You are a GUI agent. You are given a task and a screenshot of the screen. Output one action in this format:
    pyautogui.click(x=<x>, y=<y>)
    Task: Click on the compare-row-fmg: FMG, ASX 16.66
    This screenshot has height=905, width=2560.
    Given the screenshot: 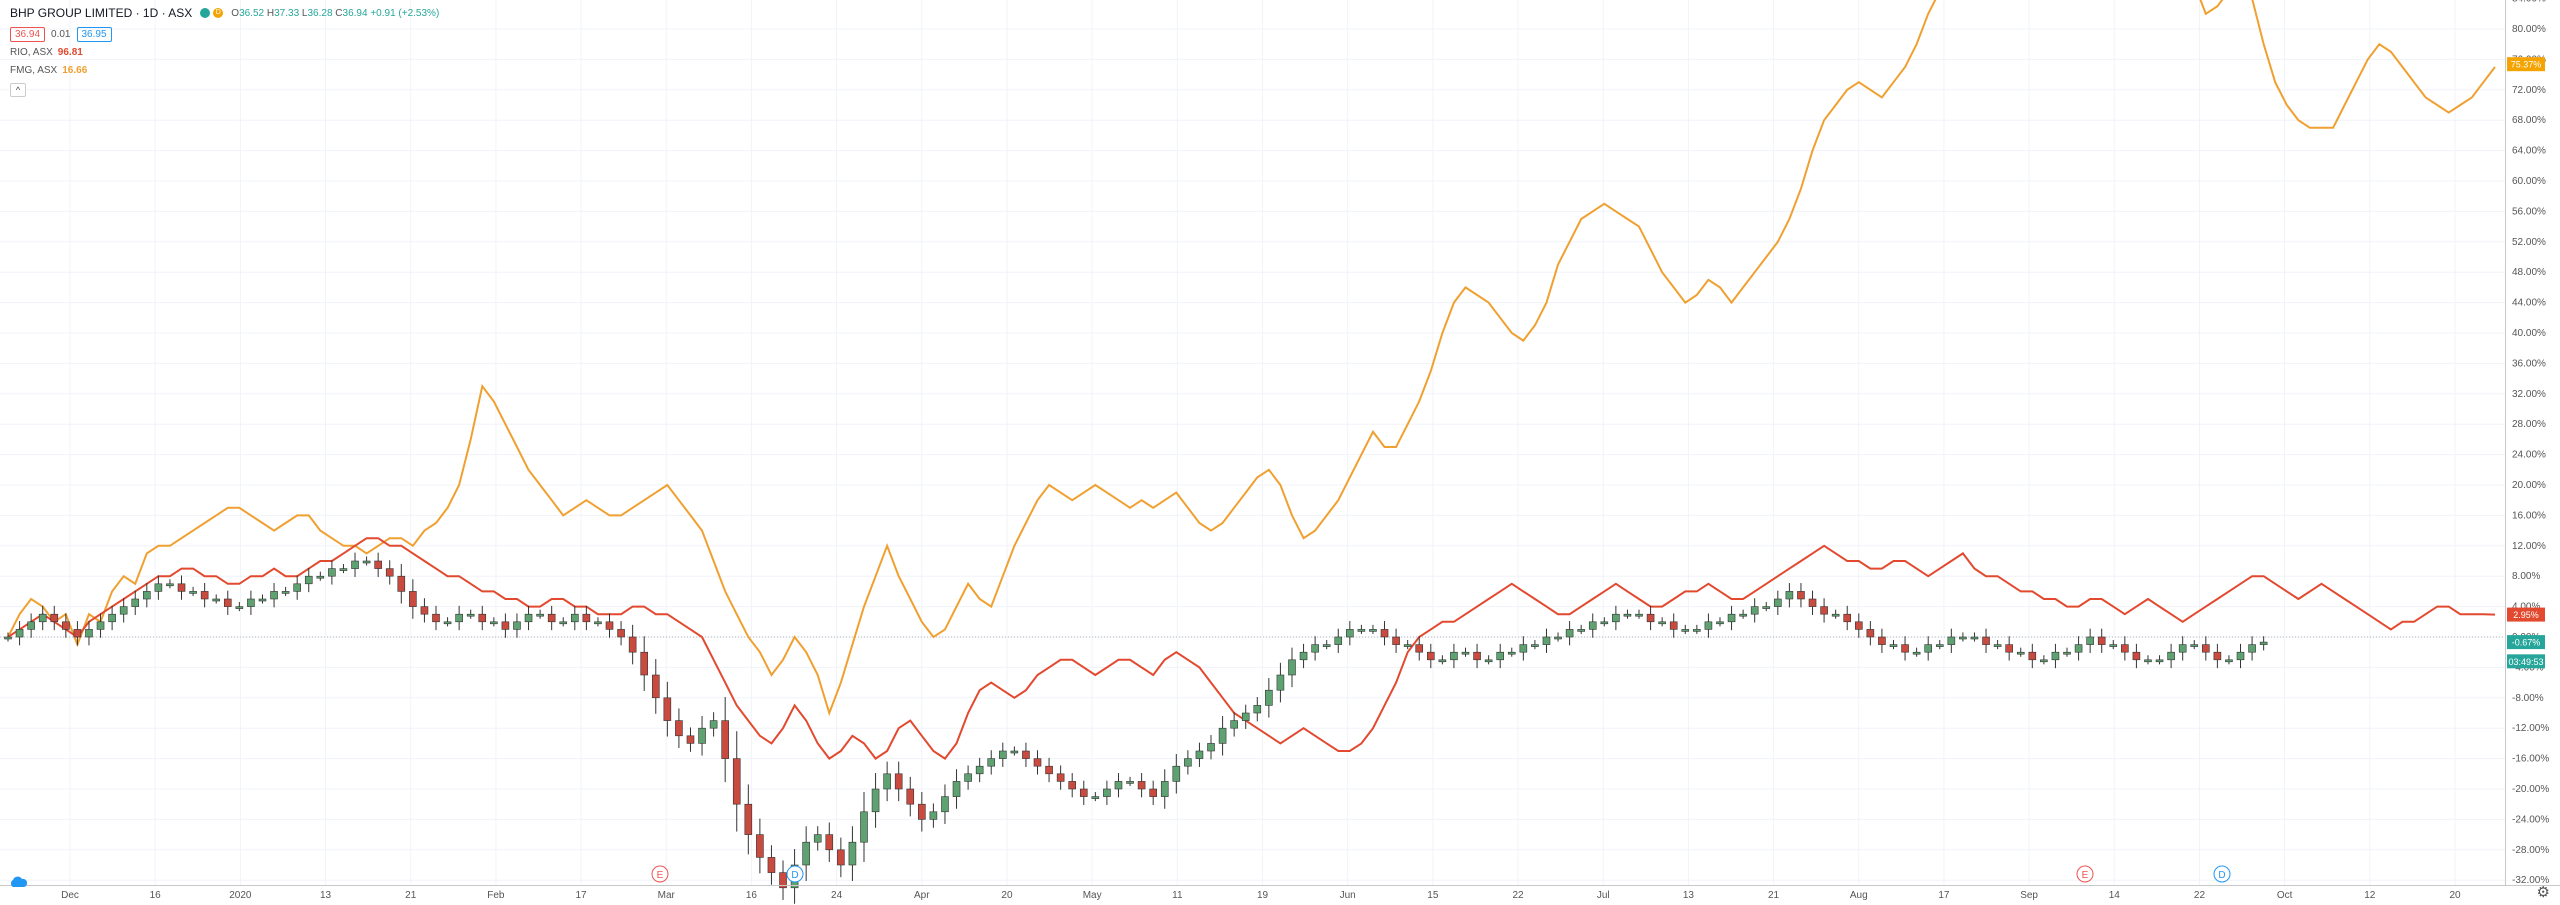 What is the action you would take?
    pyautogui.click(x=224, y=70)
    